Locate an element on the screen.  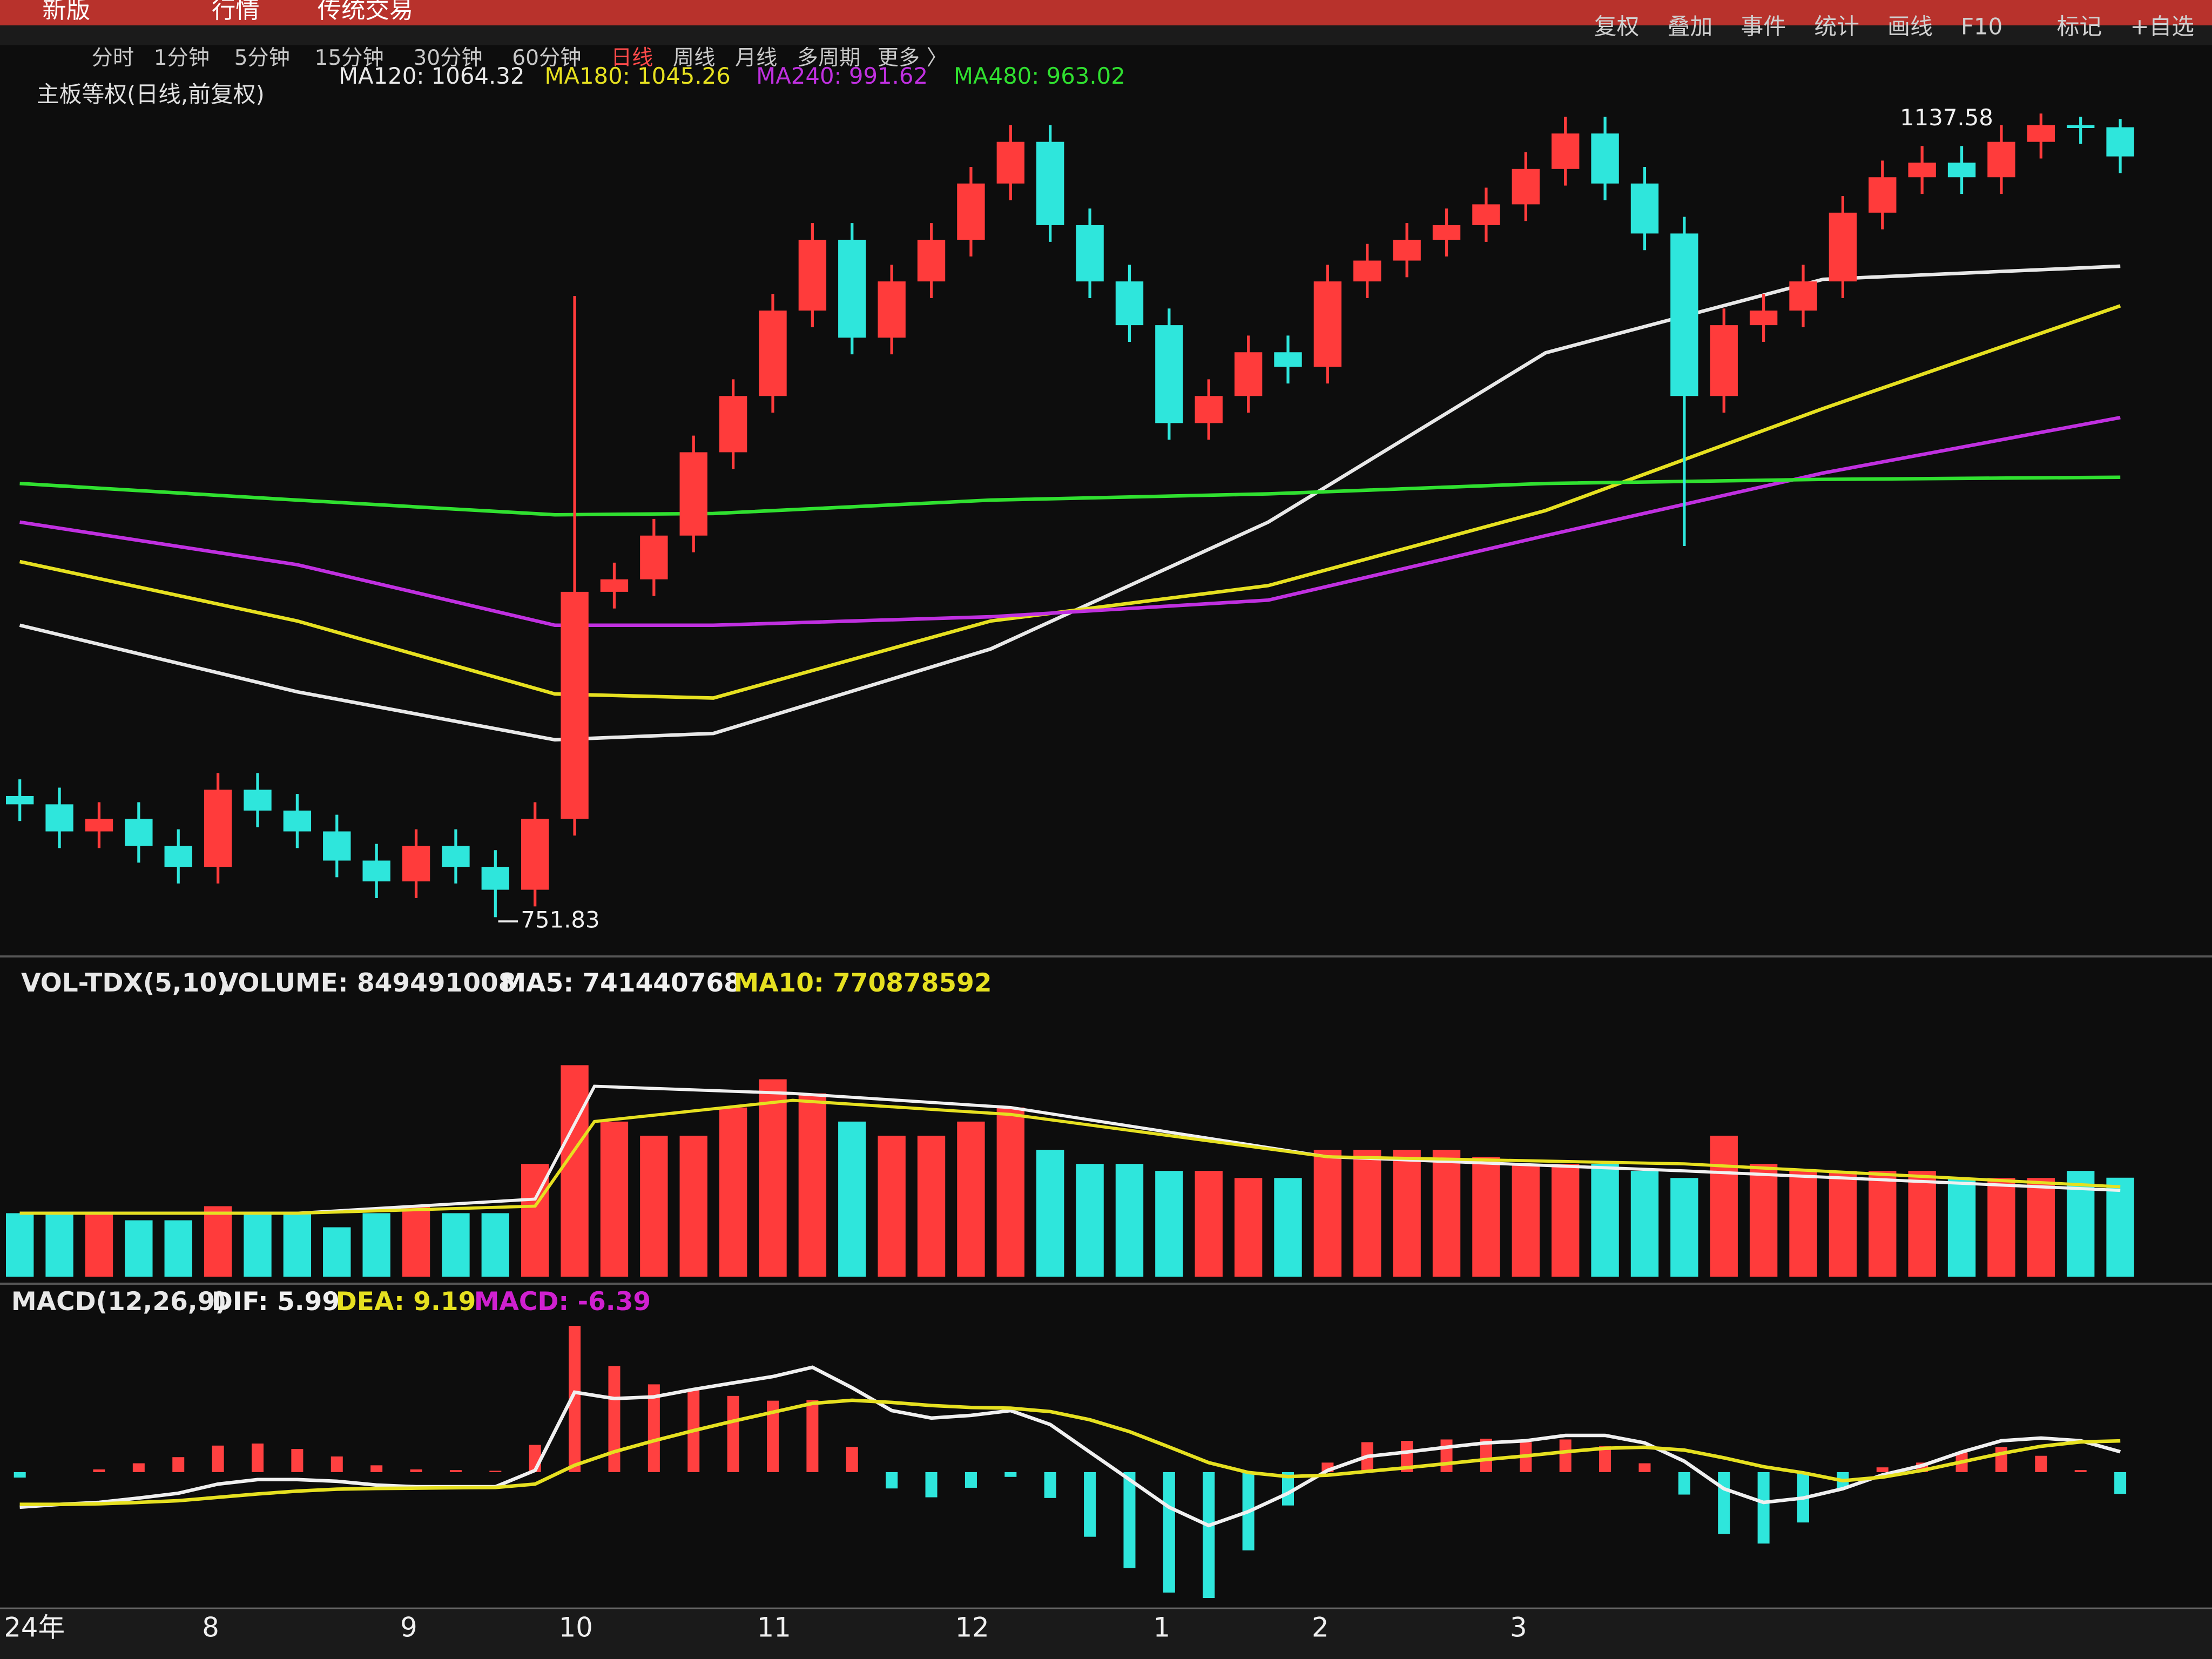
period-tab: 日线 is located at coordinates (632, 58).